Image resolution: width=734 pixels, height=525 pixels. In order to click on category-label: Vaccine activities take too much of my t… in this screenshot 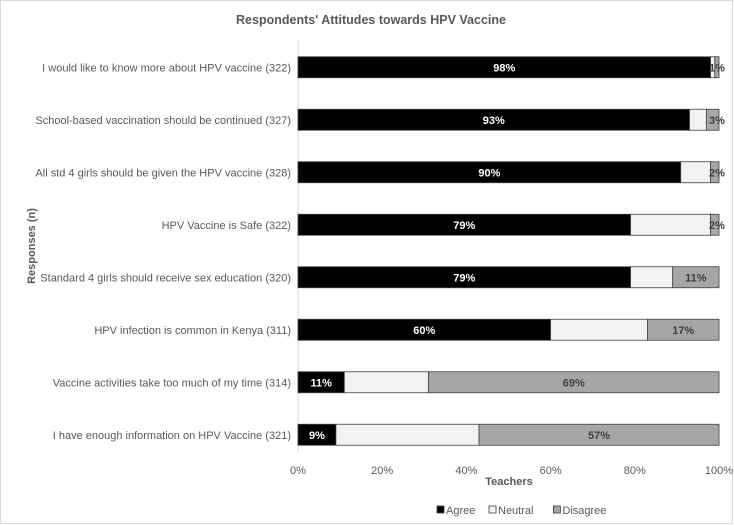, I will do `click(172, 383)`.